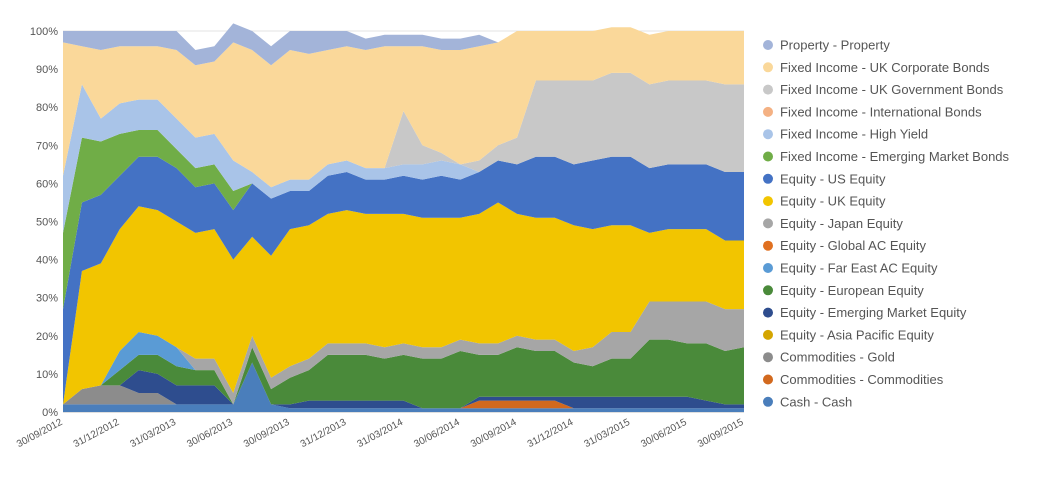 Image resolution: width=1048 pixels, height=483 pixels. What do you see at coordinates (608, 433) in the screenshot?
I see `x-tick-label: 31/03/2015` at bounding box center [608, 433].